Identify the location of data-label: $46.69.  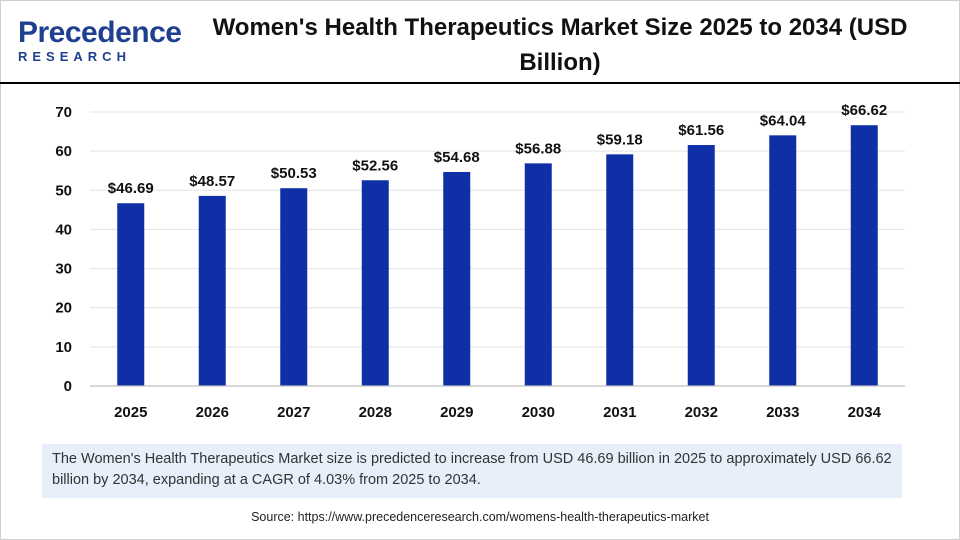
(131, 188).